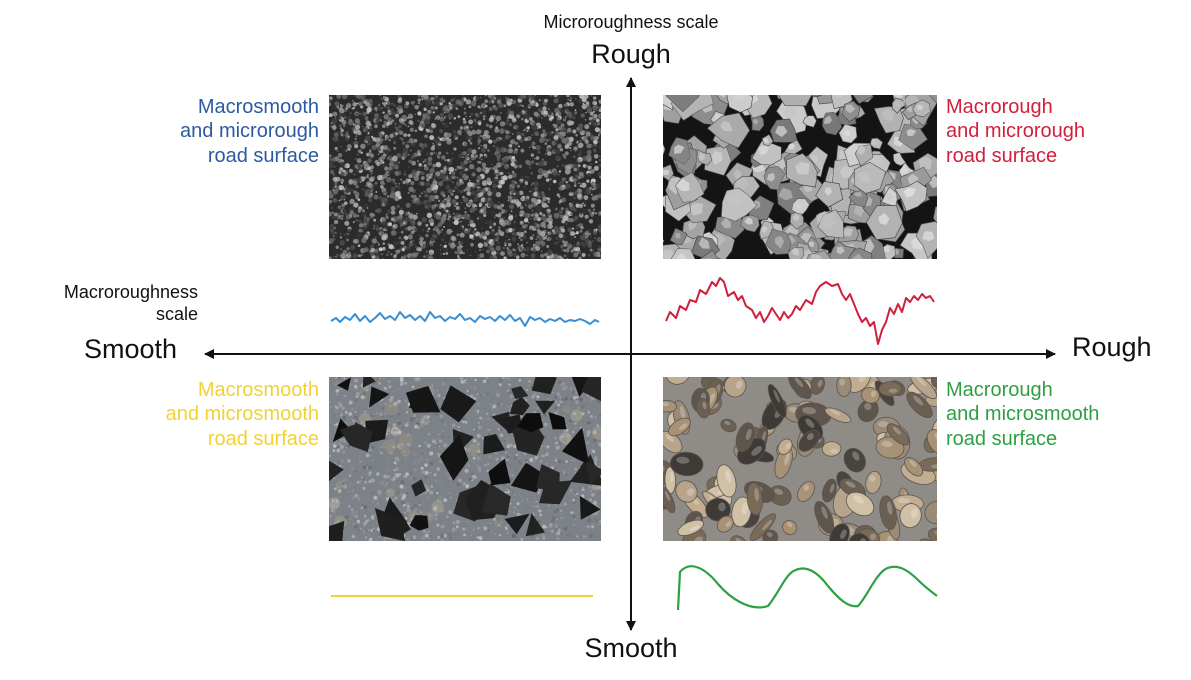 The image size is (1191, 680). I want to click on polished-terrazzo-photo, so click(465, 459).